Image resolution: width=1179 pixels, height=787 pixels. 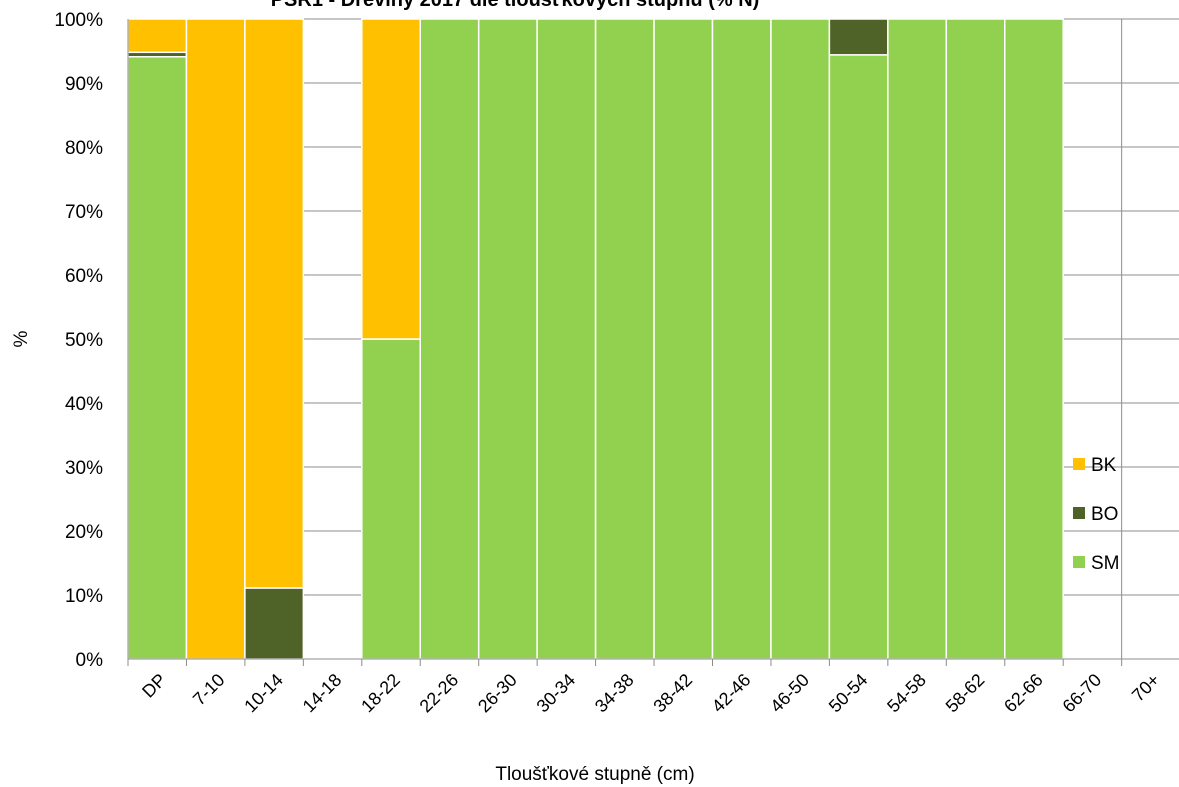 I want to click on y-tick-label: 60%, so click(x=84, y=276).